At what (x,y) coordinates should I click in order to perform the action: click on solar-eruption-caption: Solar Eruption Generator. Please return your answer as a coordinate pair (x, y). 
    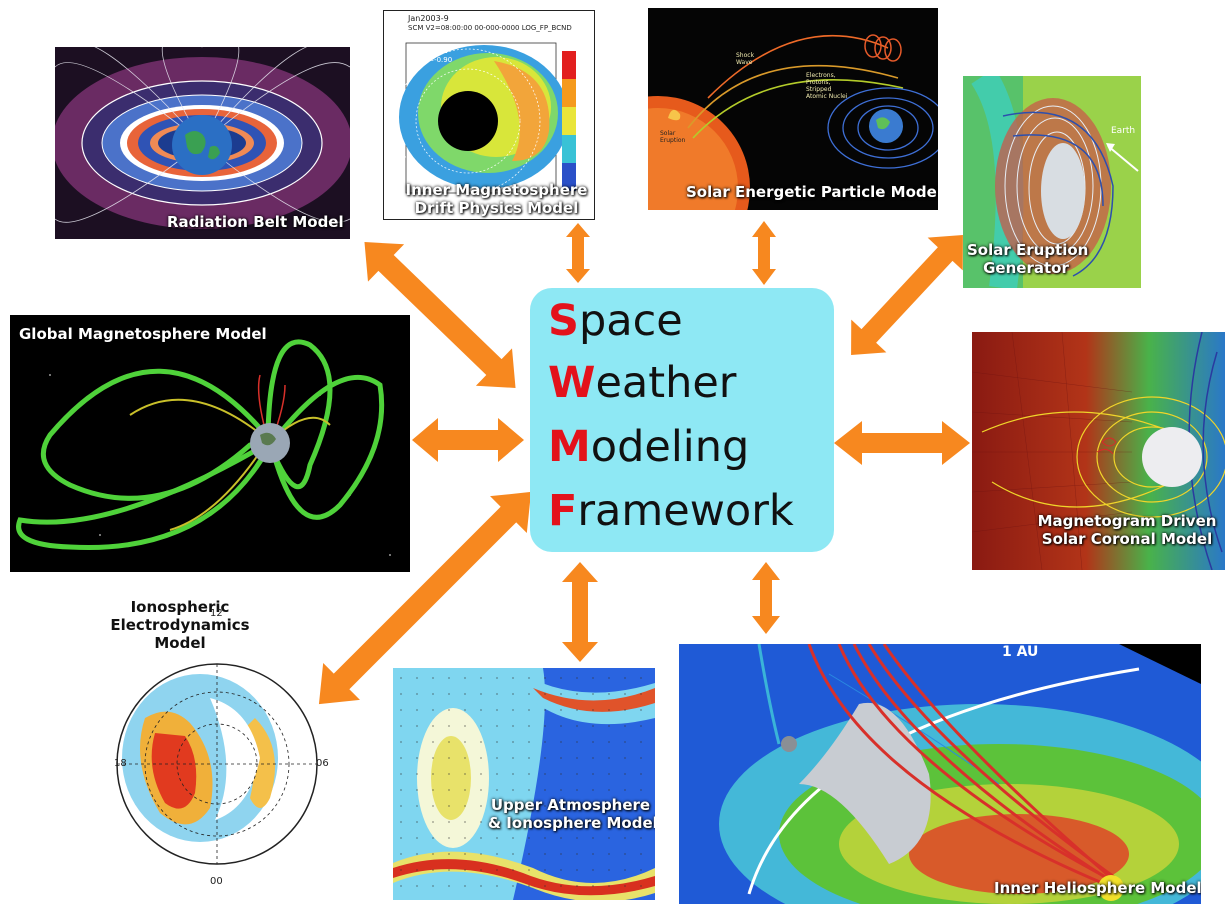
    Looking at the image, I should click on (1028, 259).